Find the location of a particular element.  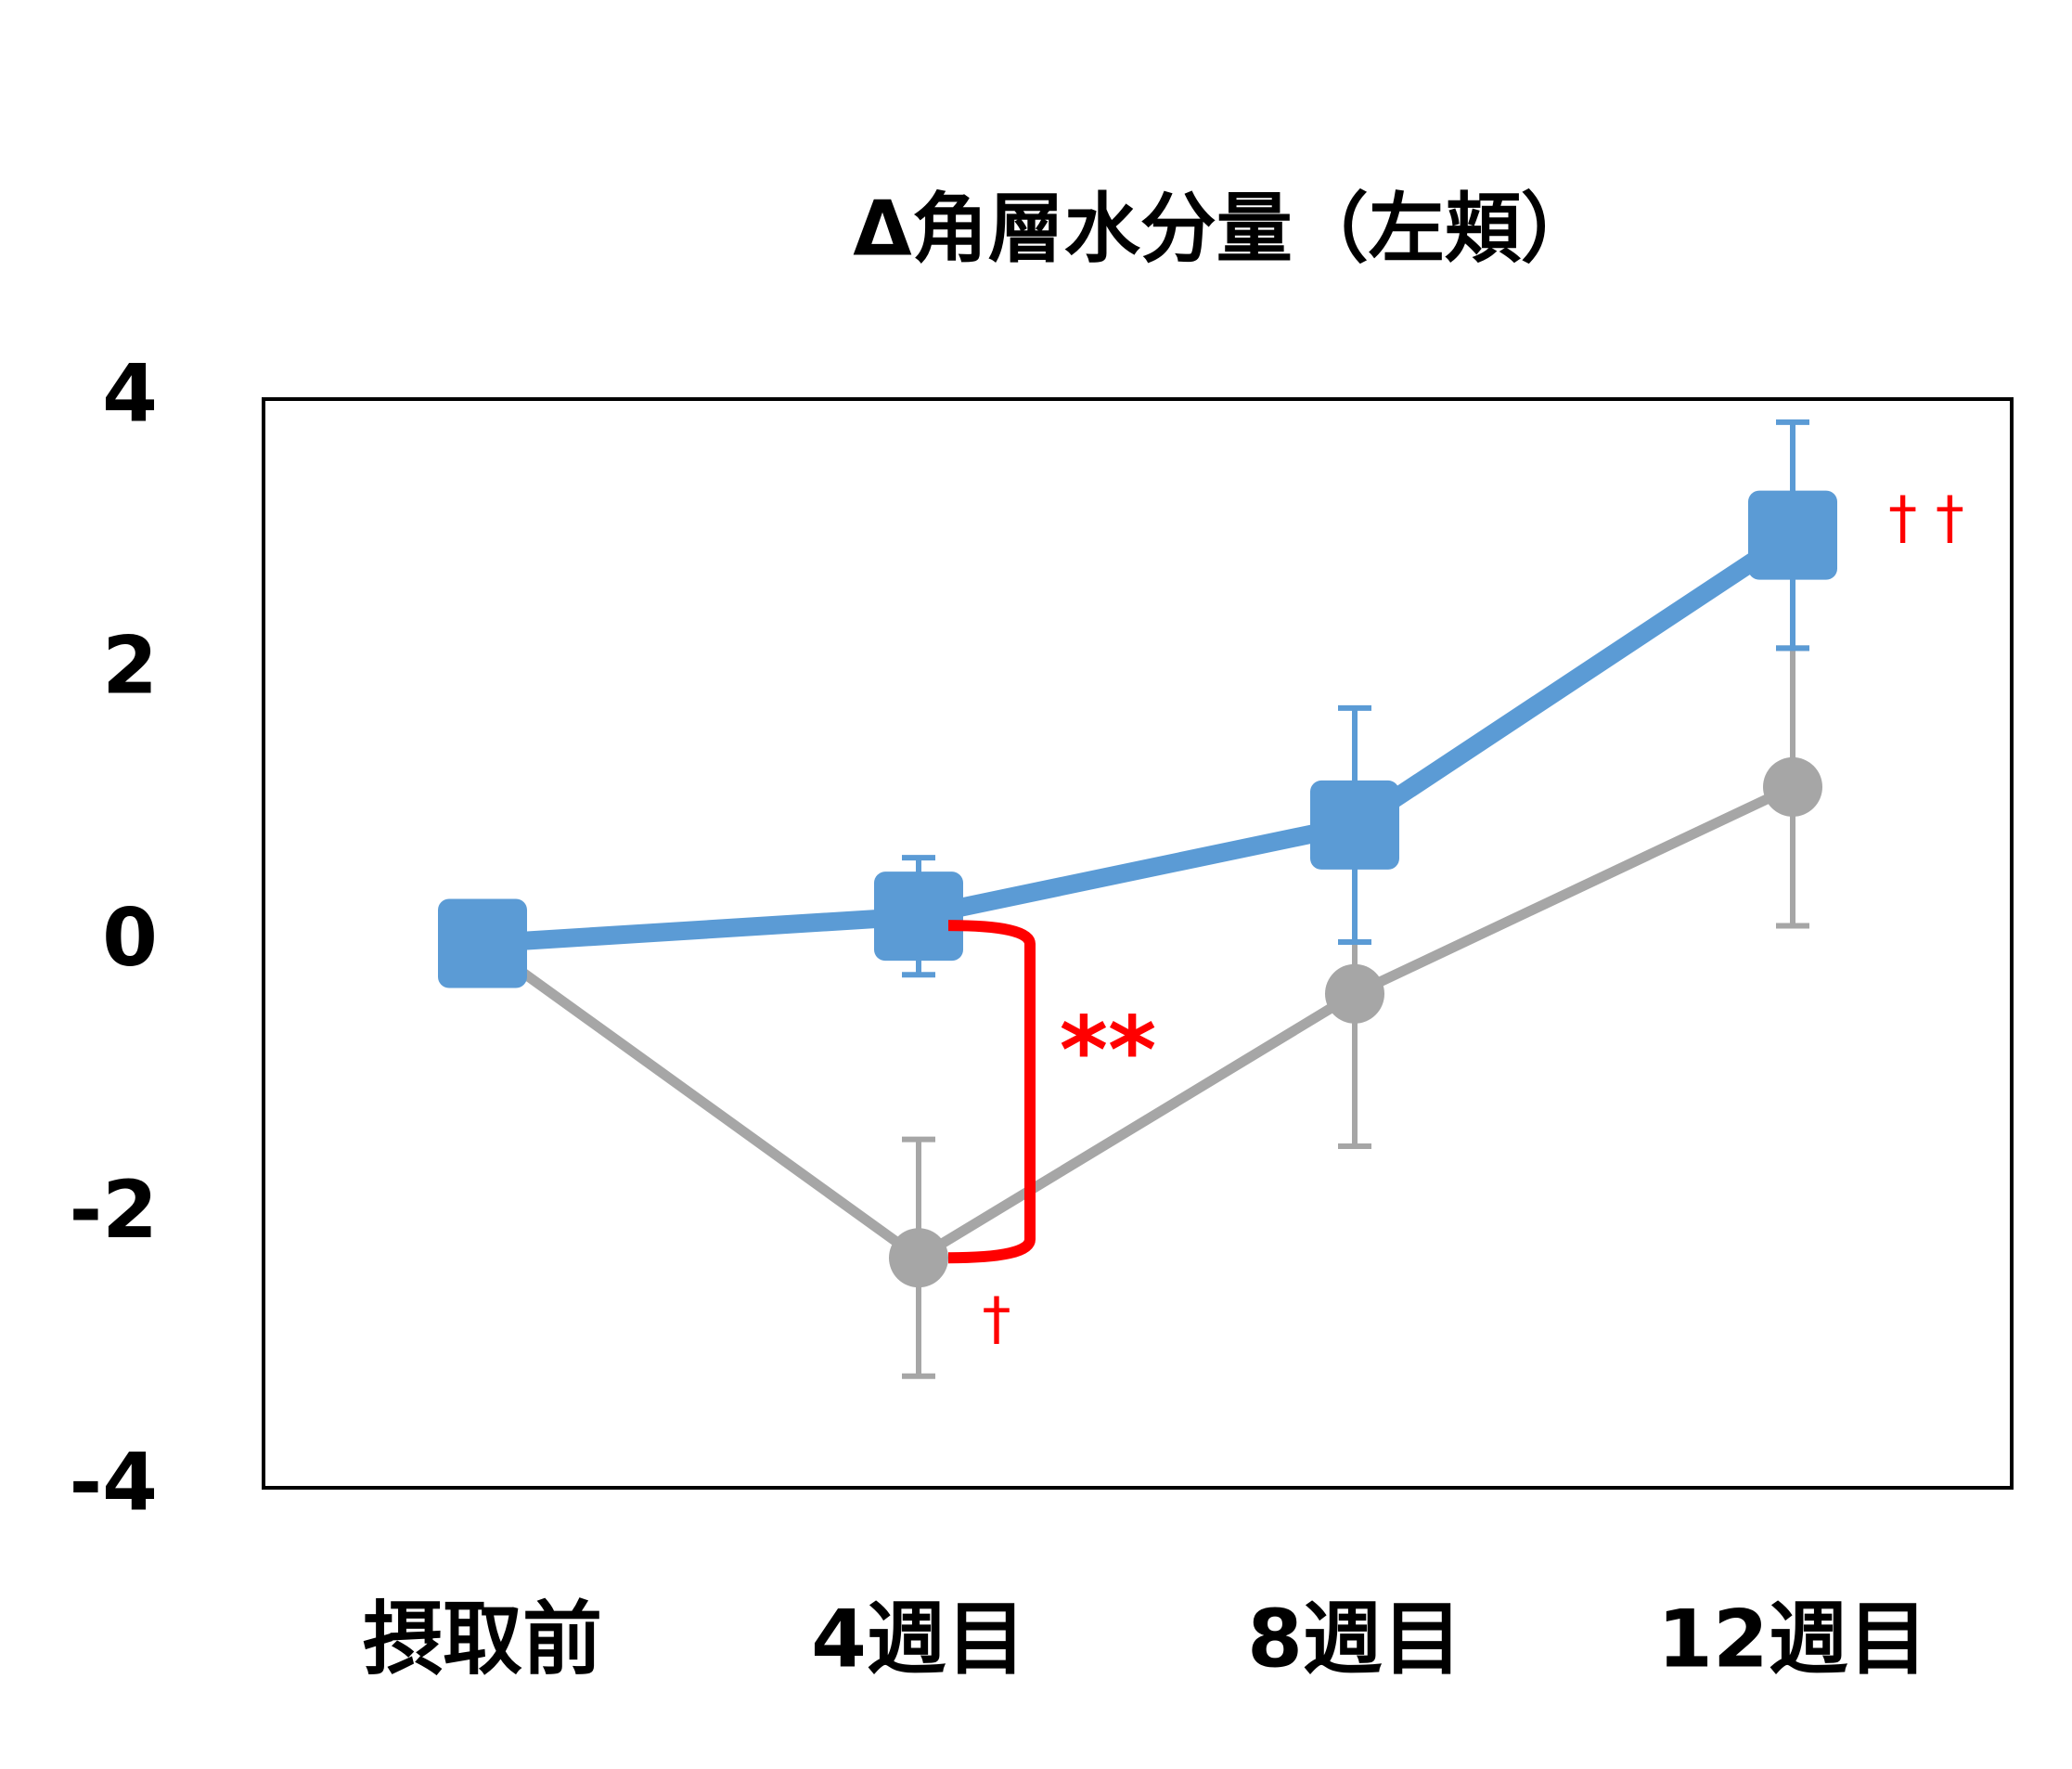

x-tick-label: 12週目 is located at coordinates (1792, 1639).